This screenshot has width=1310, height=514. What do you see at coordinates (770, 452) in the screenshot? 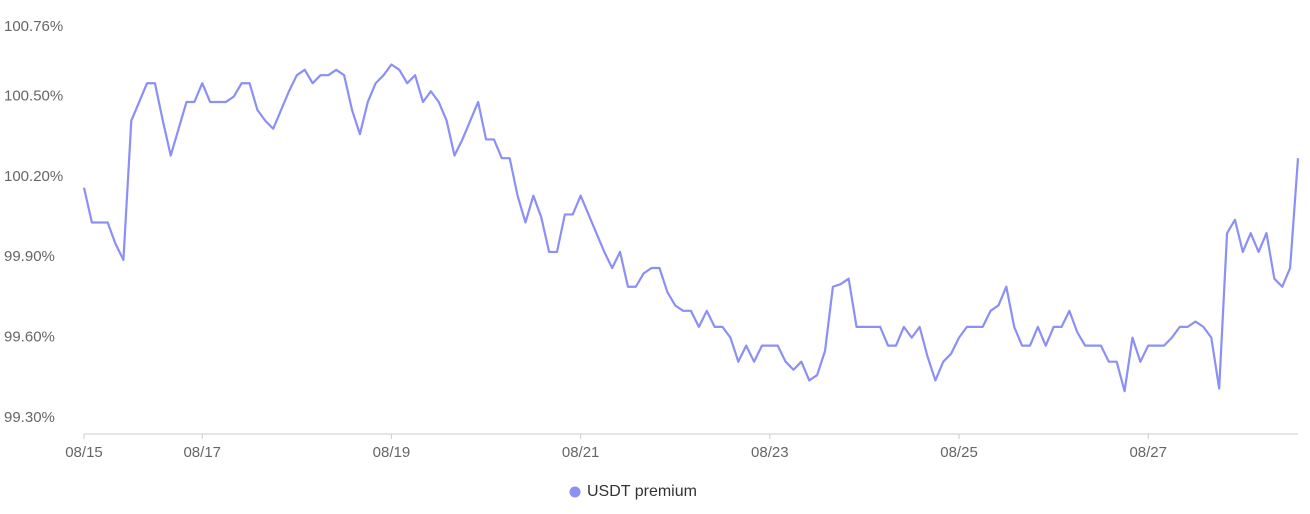
I see `x-tick-label: 08/23` at bounding box center [770, 452].